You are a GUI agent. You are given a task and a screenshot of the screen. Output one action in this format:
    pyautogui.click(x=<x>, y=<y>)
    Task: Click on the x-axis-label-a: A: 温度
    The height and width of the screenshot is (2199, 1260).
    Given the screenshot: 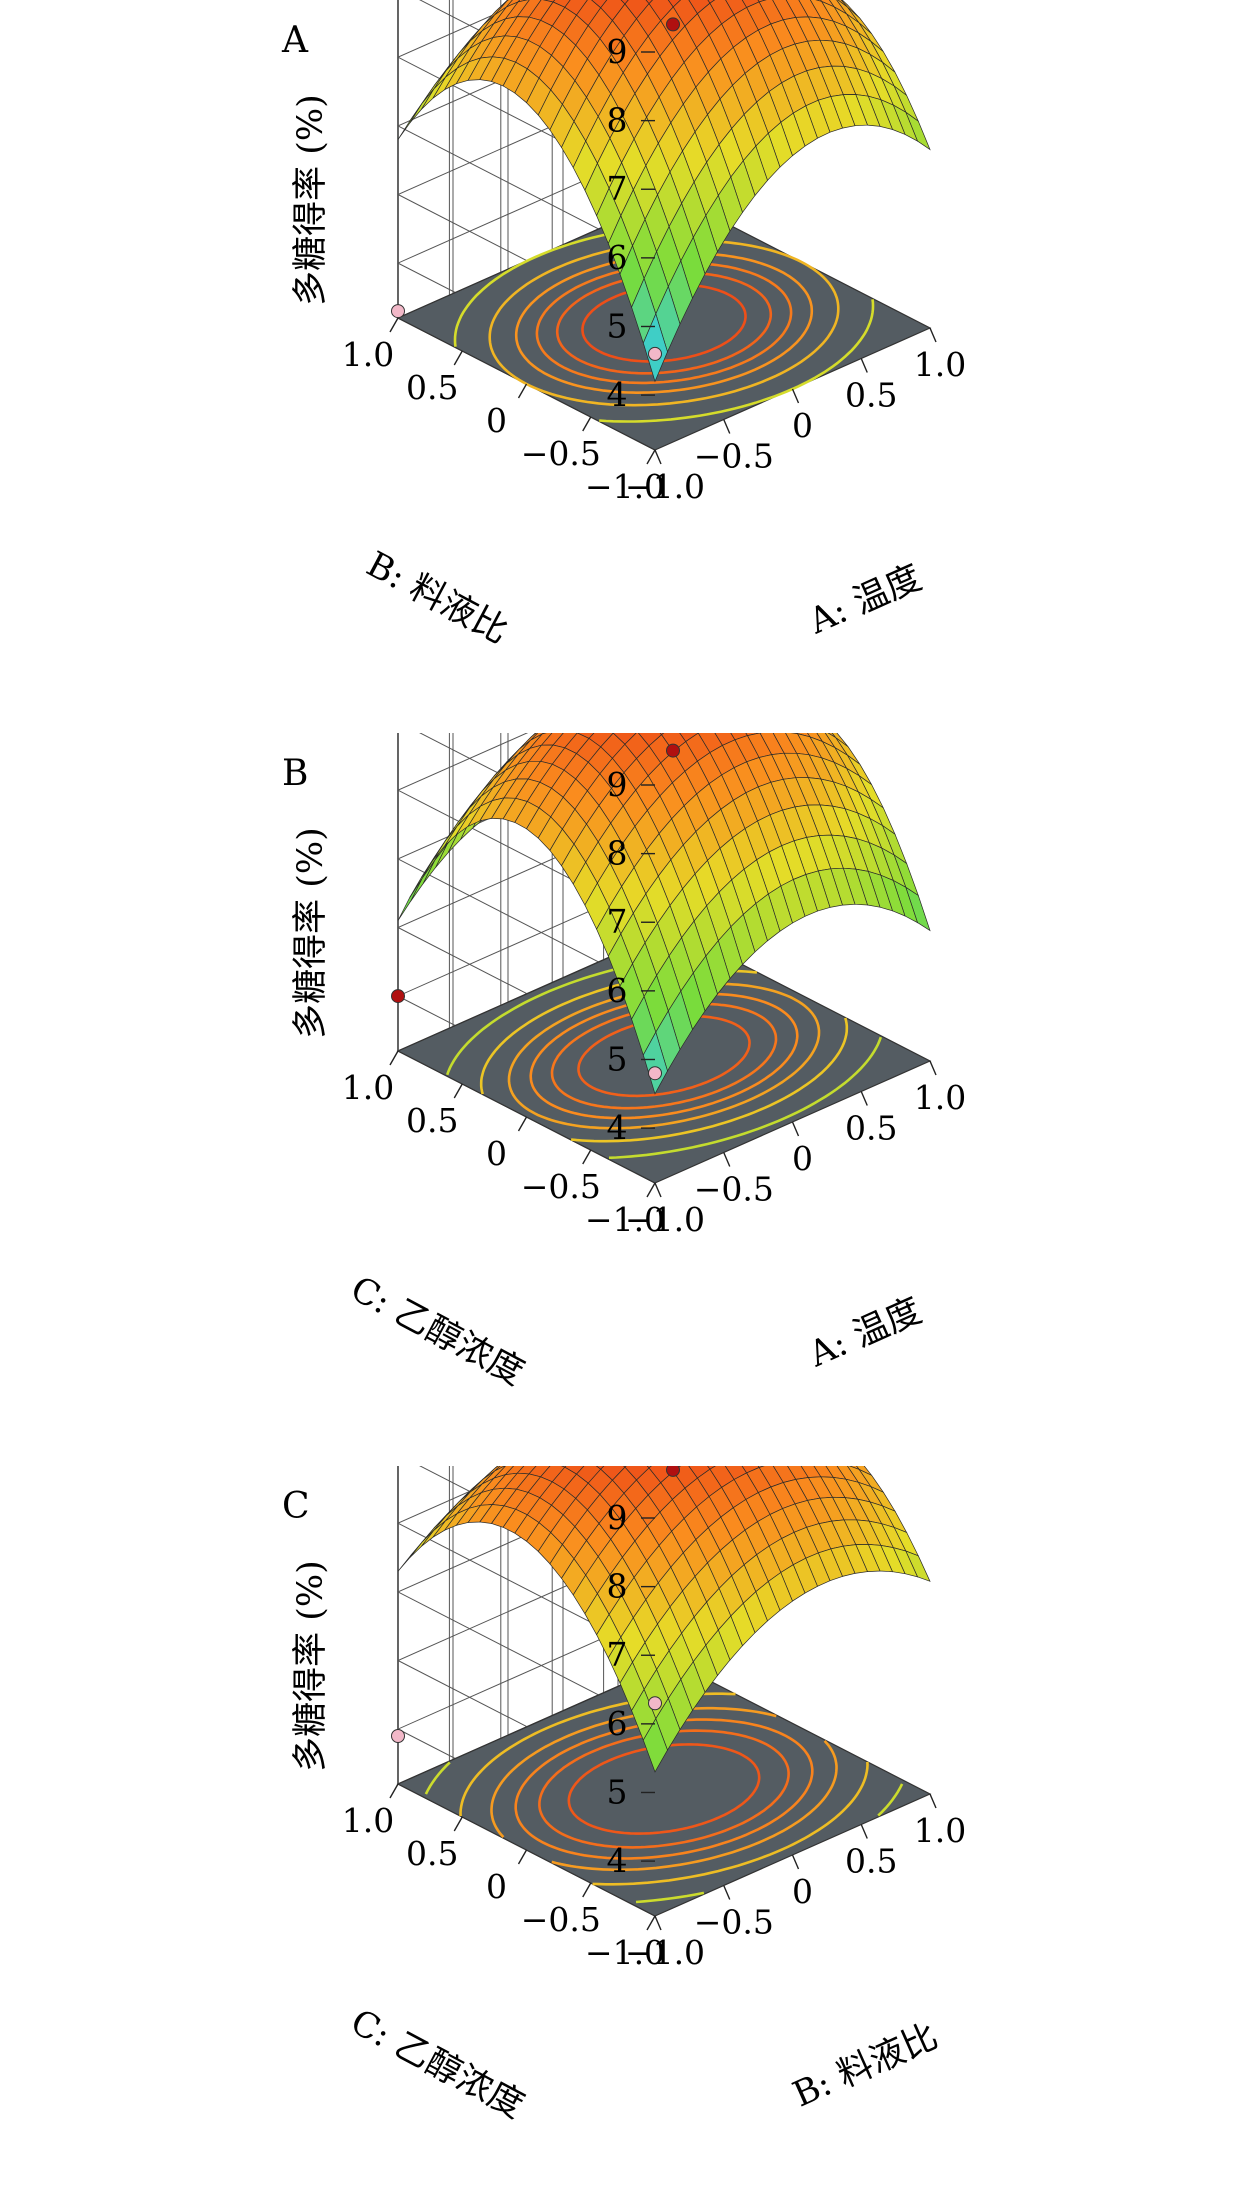 What is the action you would take?
    pyautogui.click(x=864, y=600)
    